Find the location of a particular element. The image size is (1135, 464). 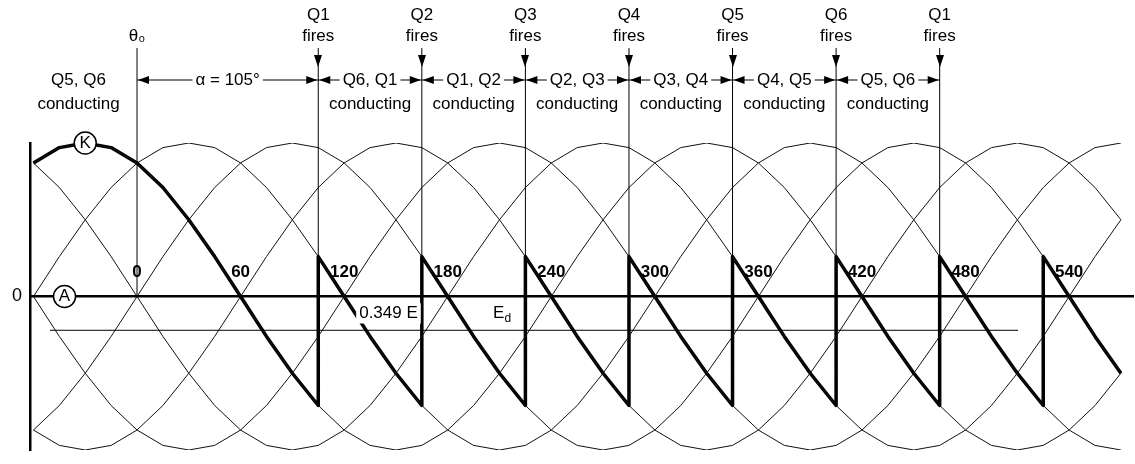

ref-line-label: θ₀ is located at coordinates (137, 35).